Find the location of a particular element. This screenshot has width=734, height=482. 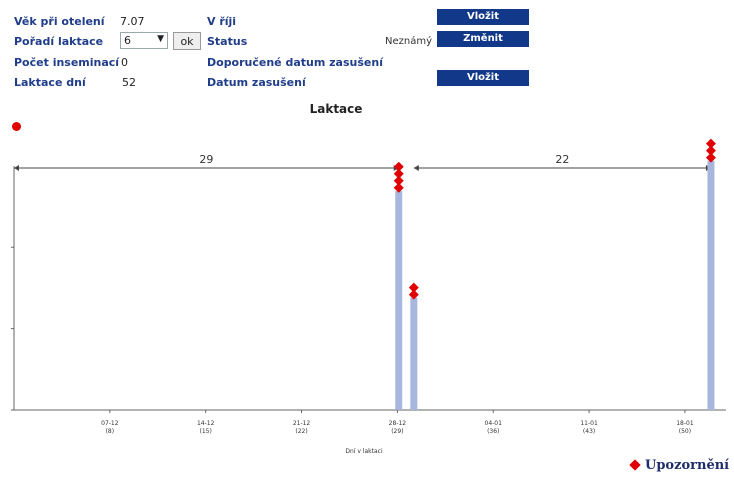

x-tick-date-5: 11-01 is located at coordinates (589, 423).